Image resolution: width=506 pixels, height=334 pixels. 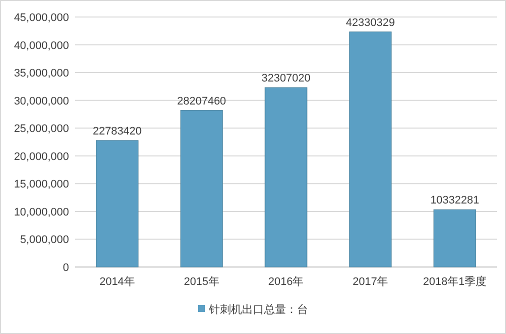 What do you see at coordinates (41, 184) in the screenshot?
I see `y-tick-label: 15,000,000` at bounding box center [41, 184].